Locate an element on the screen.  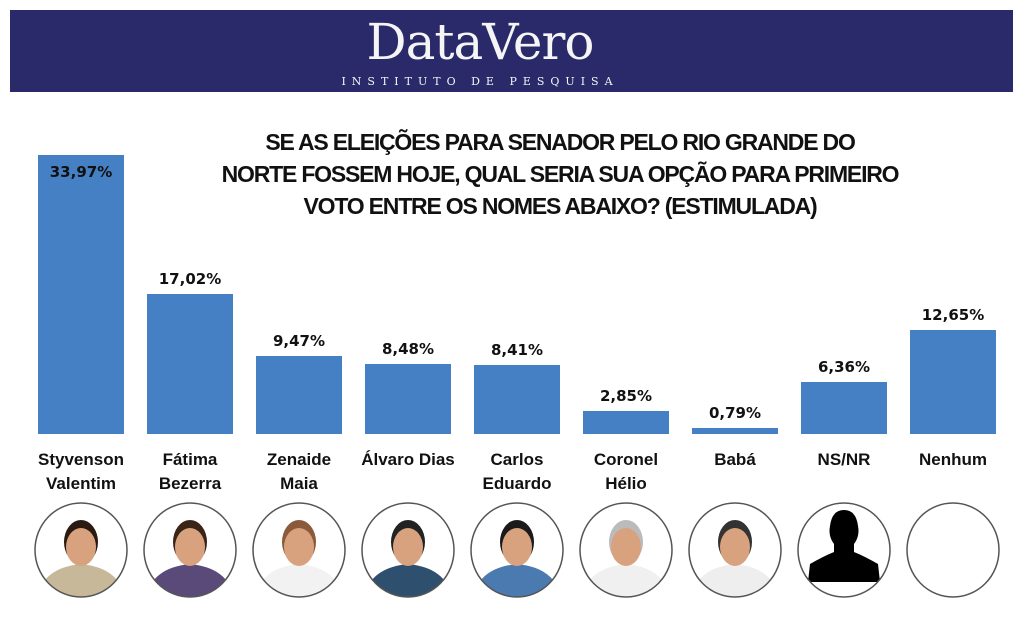
category-label: Valentim is located at coordinates (81, 483).